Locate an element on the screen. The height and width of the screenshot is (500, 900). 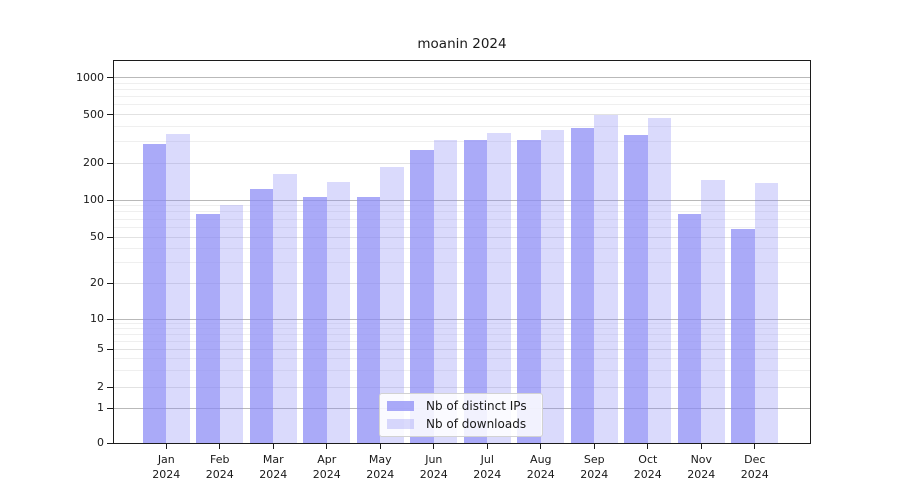
x-tick-month: Oct is located at coordinates (648, 459).